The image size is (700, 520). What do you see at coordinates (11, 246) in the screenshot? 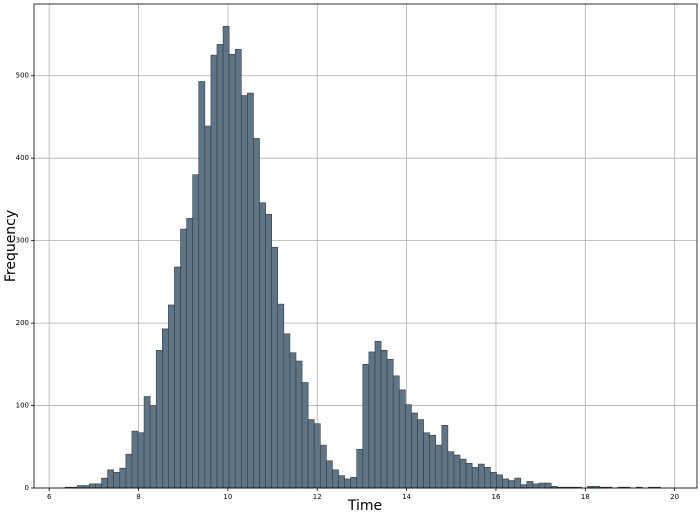
I see `y-axis-label: Frequency` at bounding box center [11, 246].